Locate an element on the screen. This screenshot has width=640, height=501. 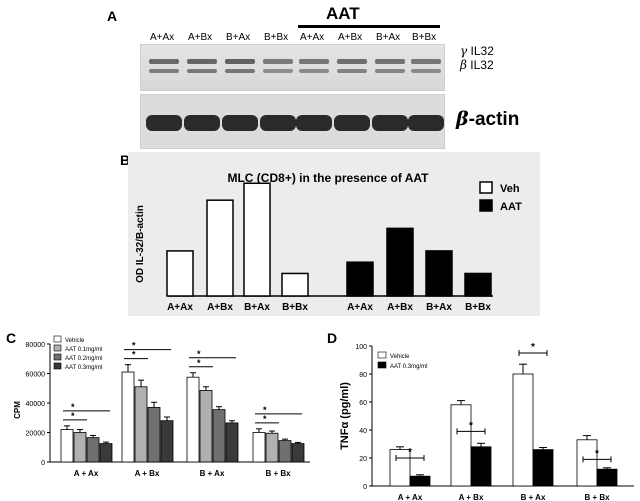
legend-label: AAT 0.2mg/ml is located at coordinates (83, 359).